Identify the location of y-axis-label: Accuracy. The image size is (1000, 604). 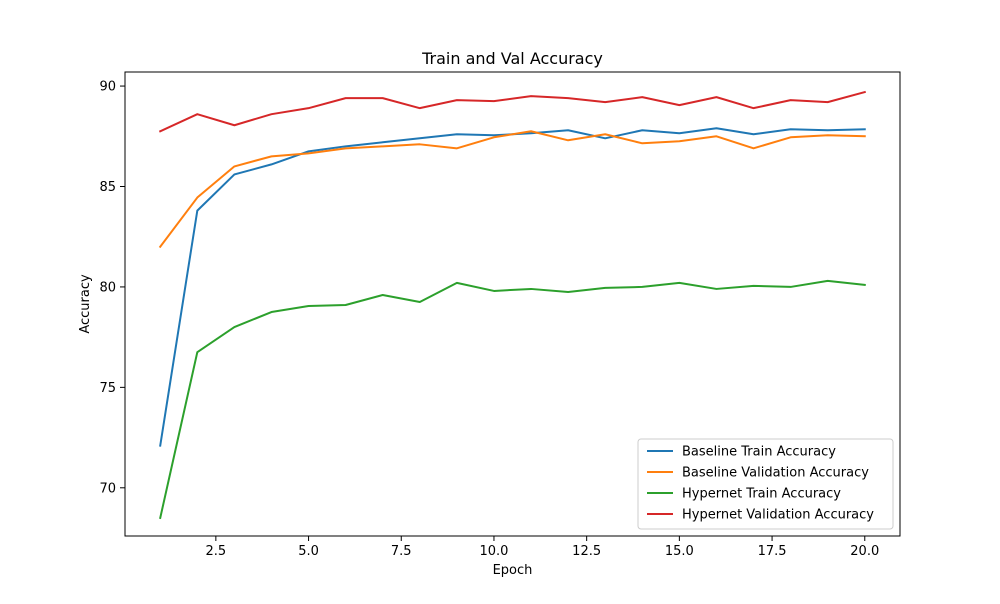
(85, 304).